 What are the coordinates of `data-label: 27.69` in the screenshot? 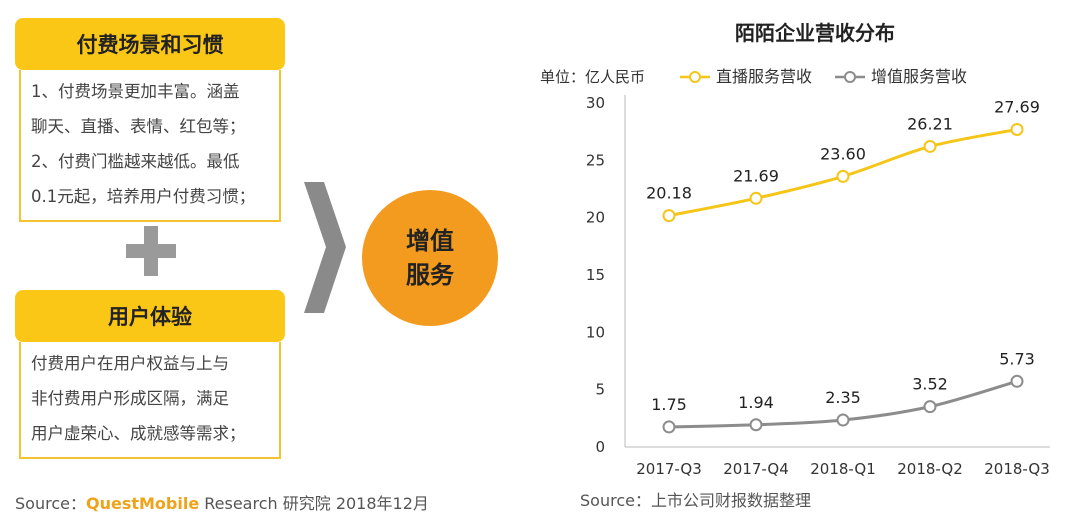 It's located at (1017, 106).